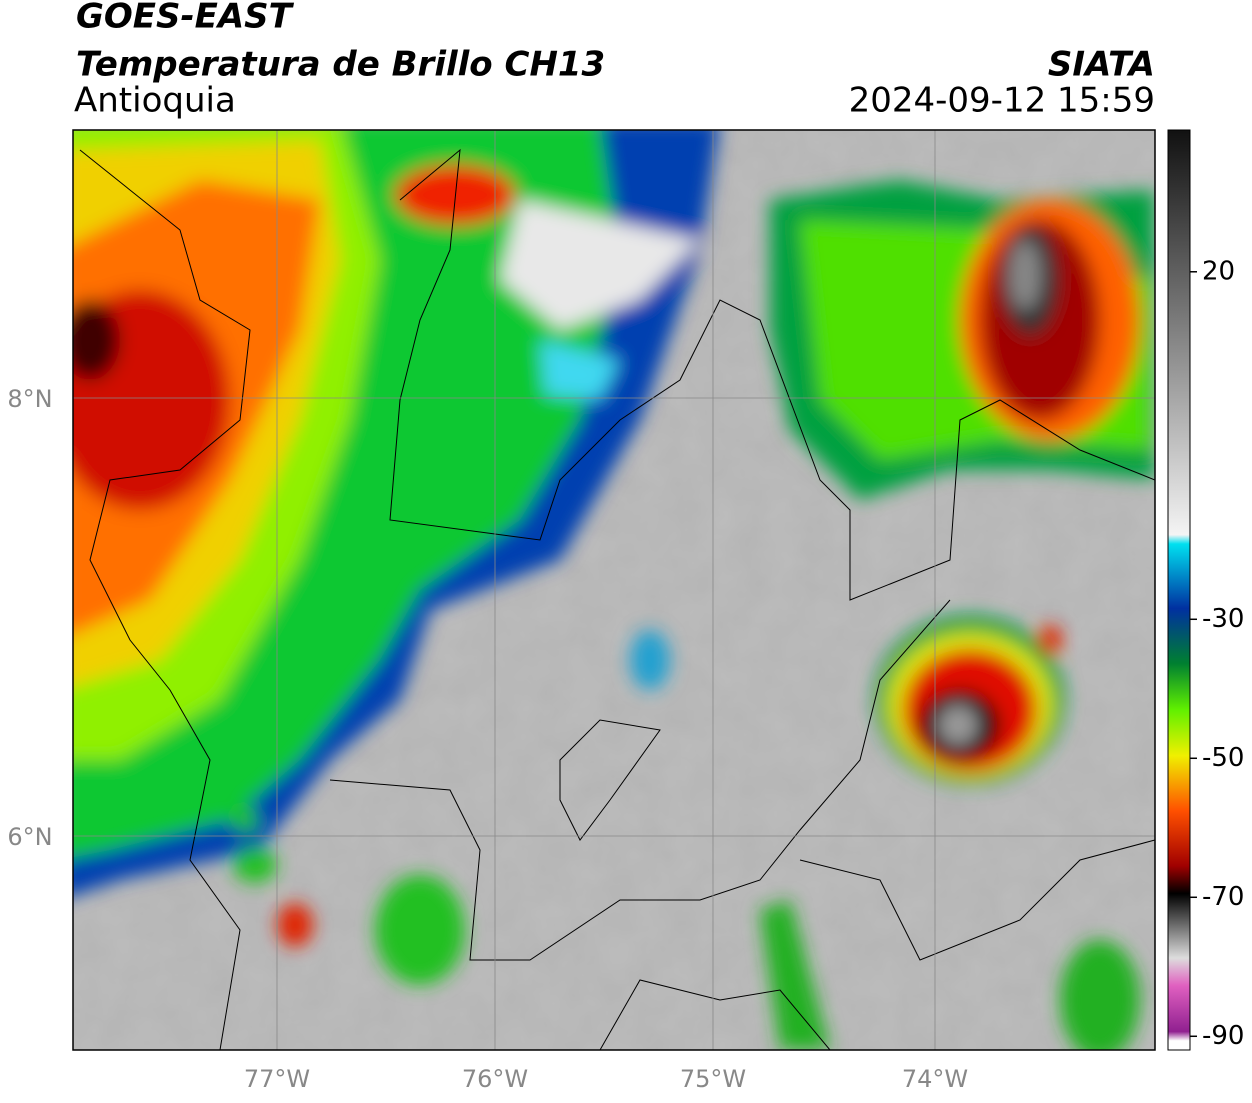 The image size is (1252, 1103). Describe the element at coordinates (340, 65) in the screenshot. I see `product: Temperatura de Brillo CH13` at that location.